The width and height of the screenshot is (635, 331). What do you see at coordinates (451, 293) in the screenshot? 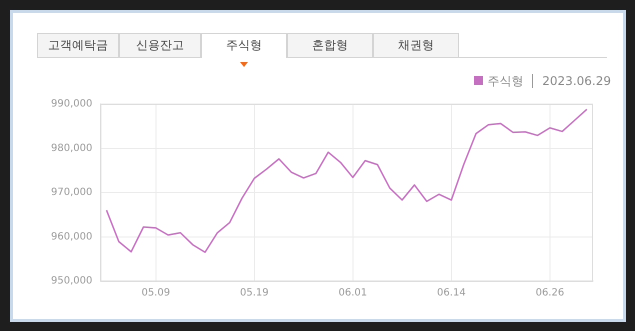
I see `x-tick-label: 06.14` at bounding box center [451, 293].